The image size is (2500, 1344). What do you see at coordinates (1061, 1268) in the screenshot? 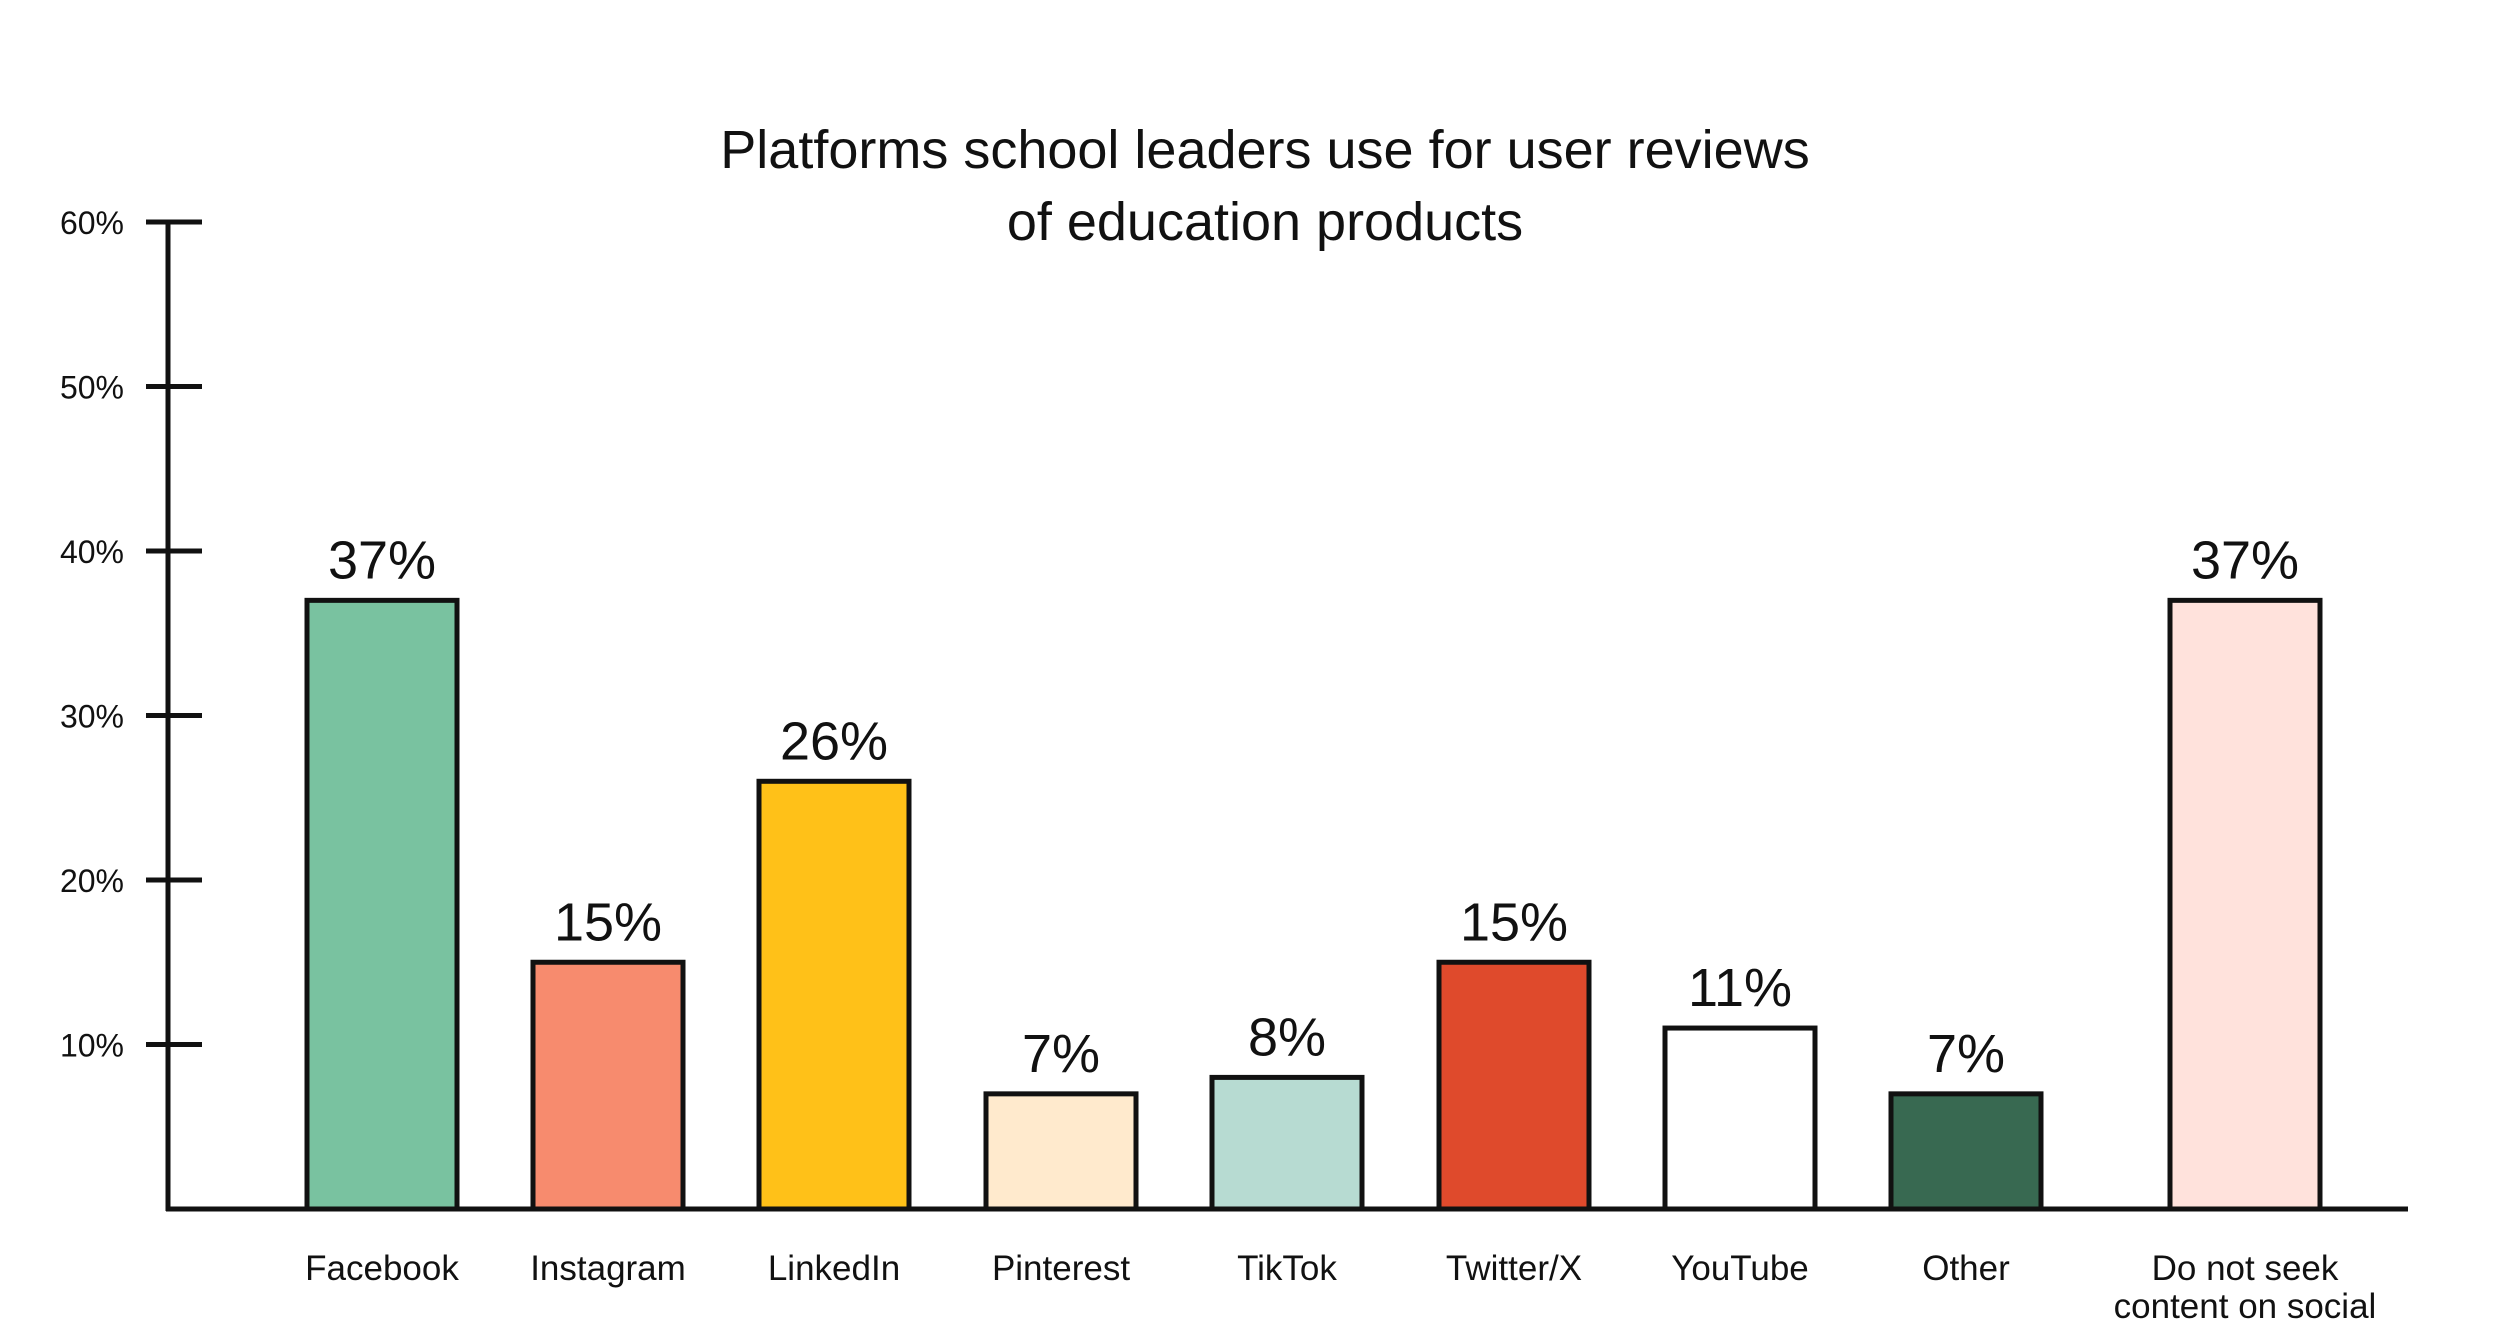
I see `x-tick-label: Pinterest` at bounding box center [1061, 1268].